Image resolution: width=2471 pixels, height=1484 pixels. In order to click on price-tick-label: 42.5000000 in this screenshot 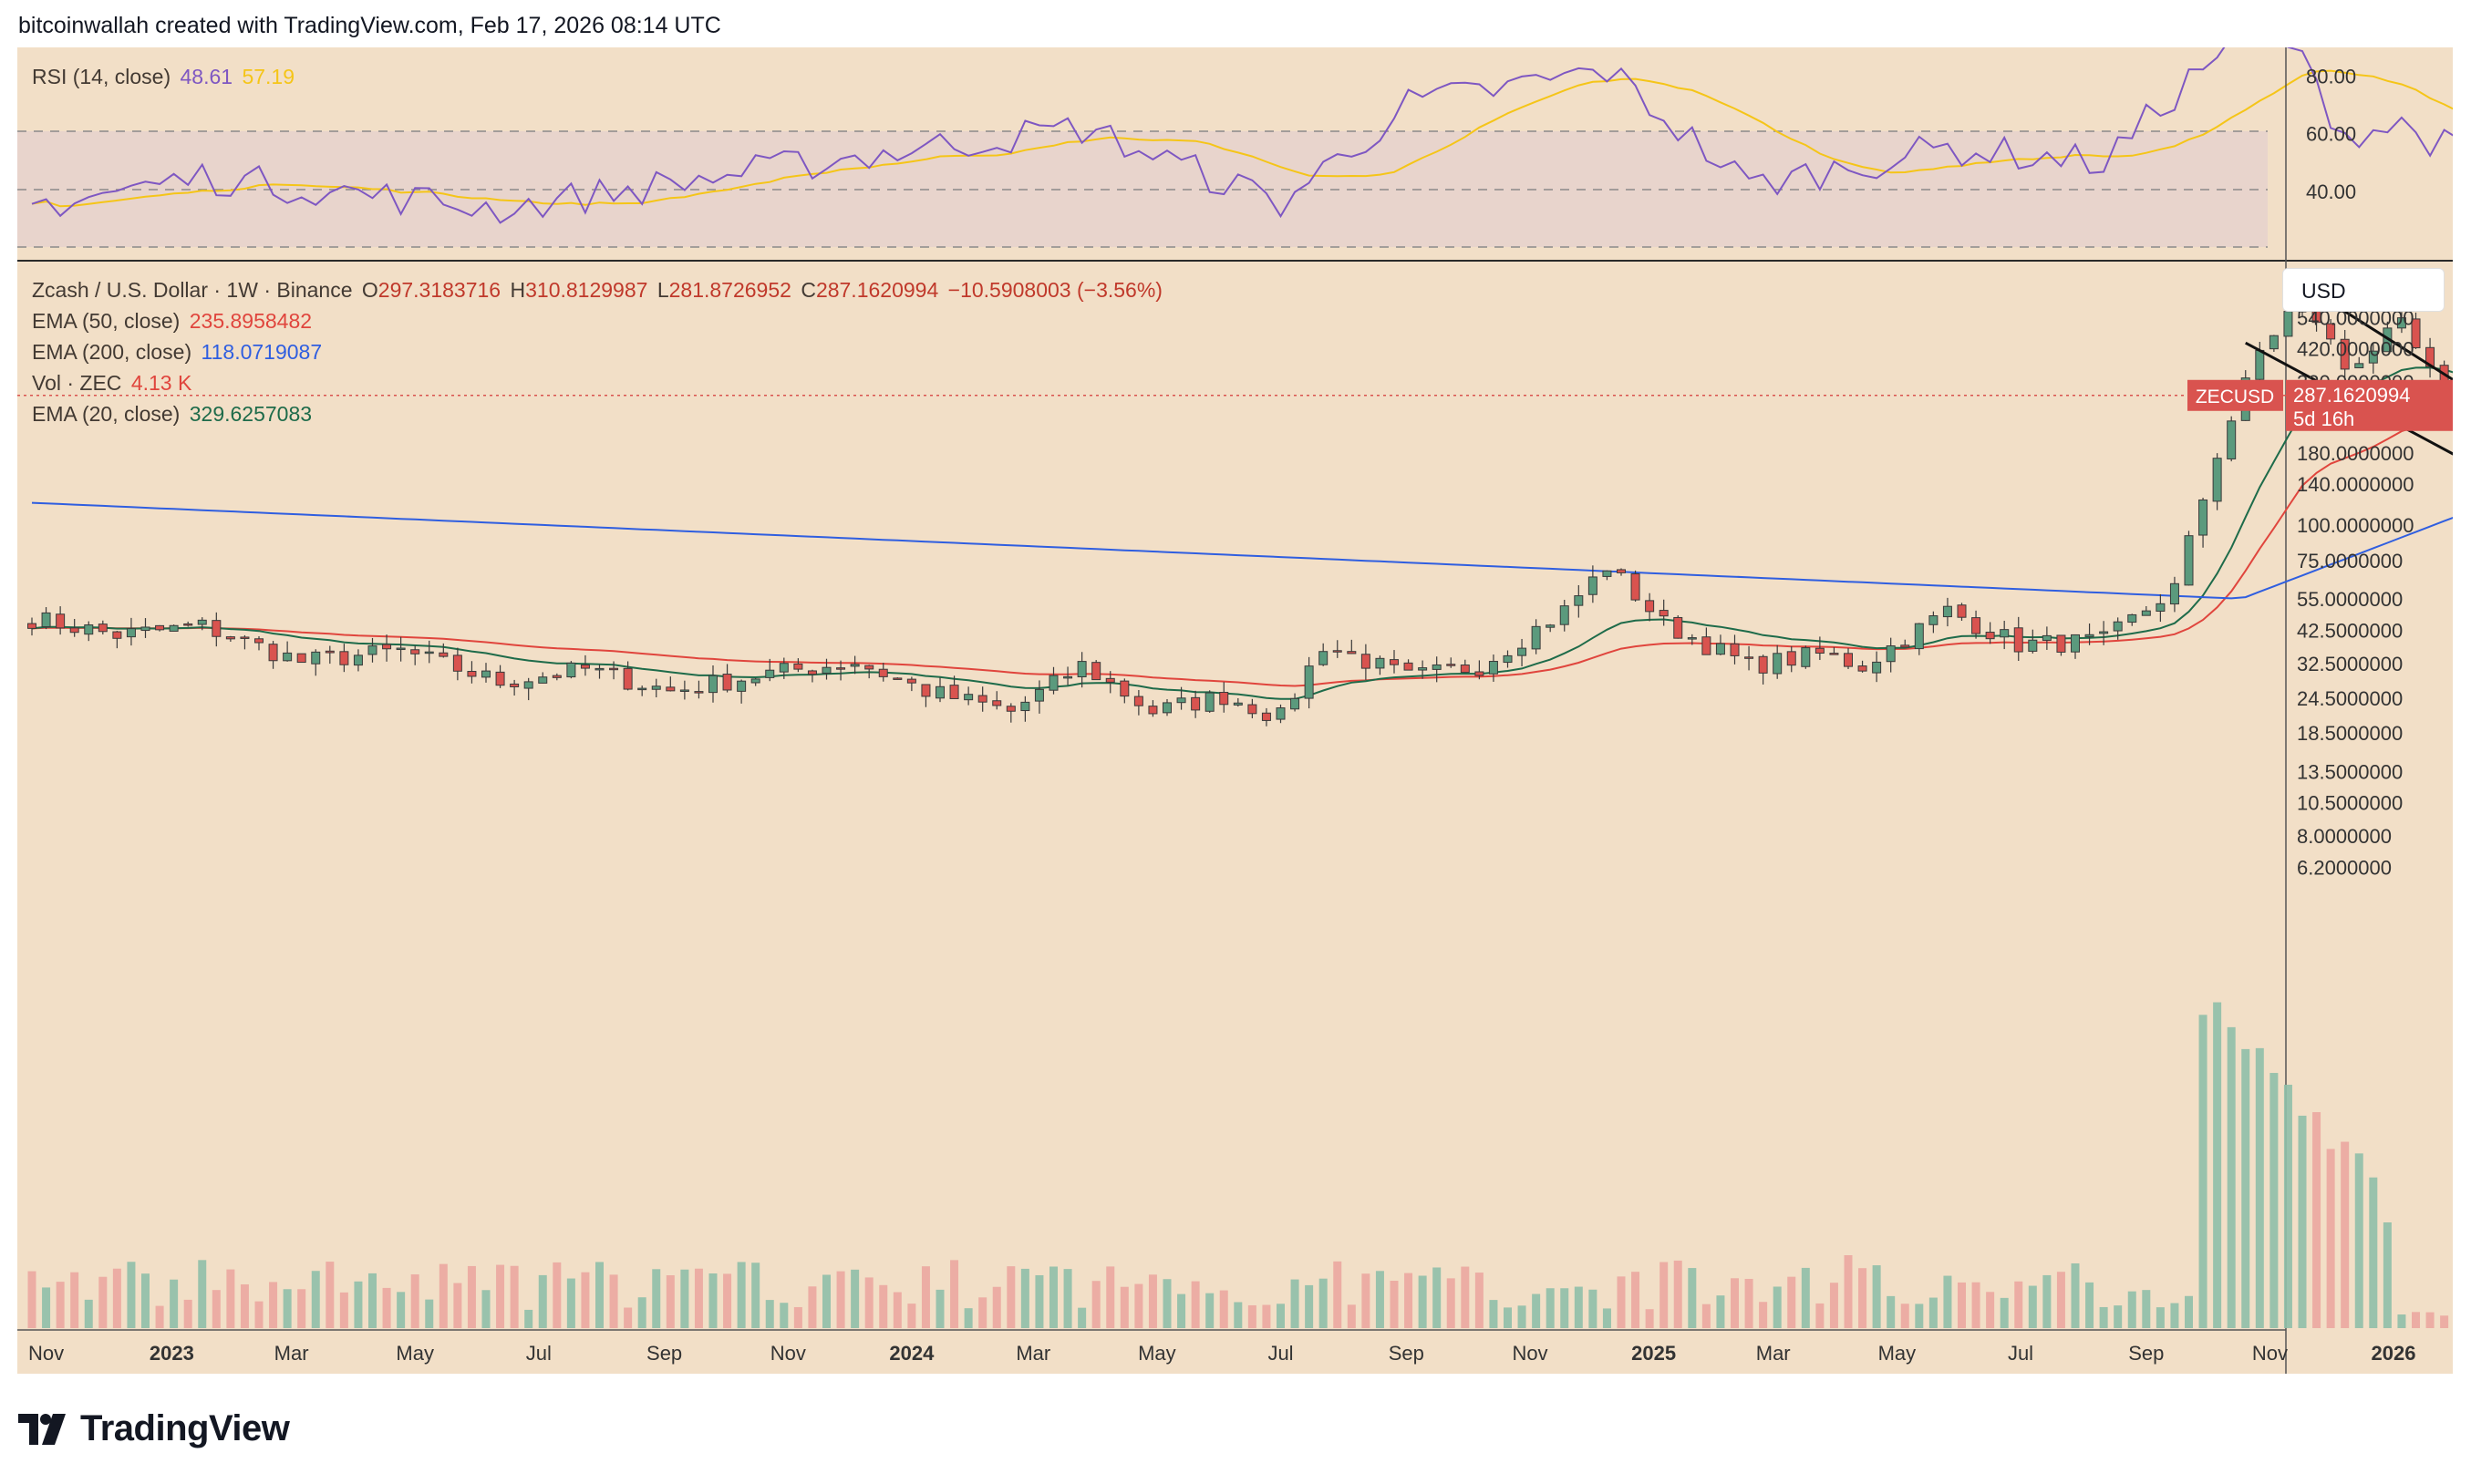, I will do `click(2350, 631)`.